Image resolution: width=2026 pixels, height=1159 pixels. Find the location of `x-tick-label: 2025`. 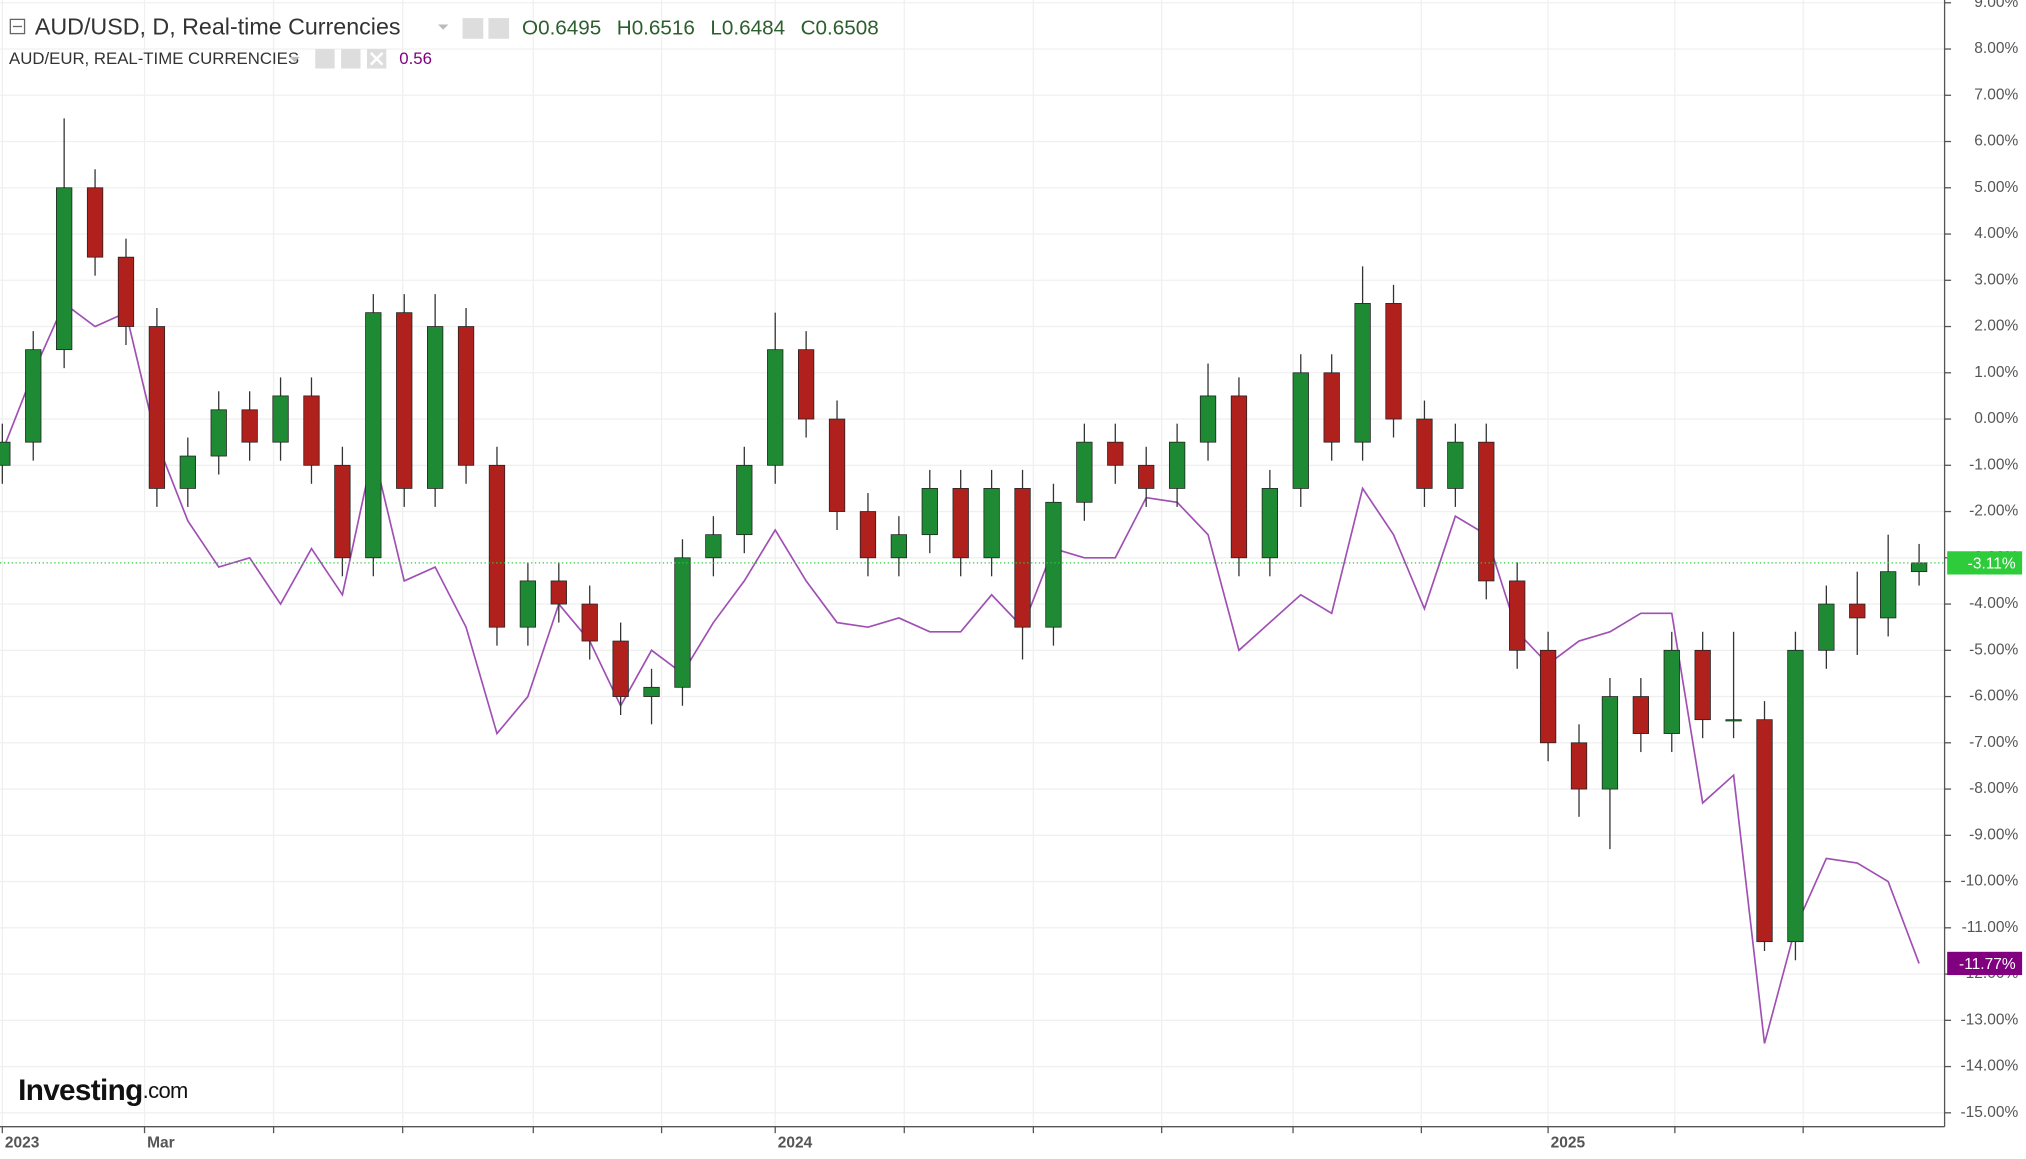

x-tick-label: 2025 is located at coordinates (1568, 1143).